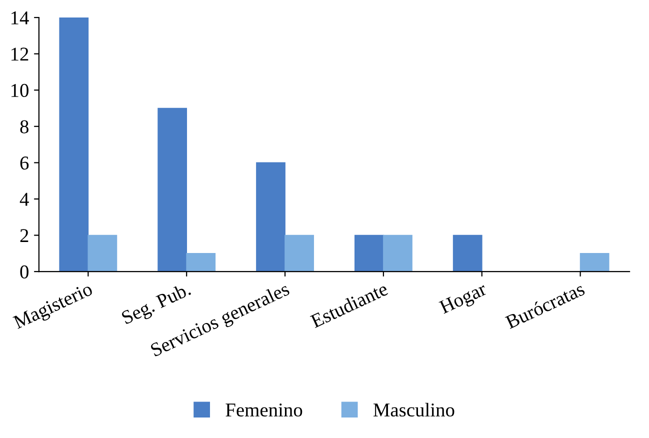  What do you see at coordinates (20, 17) in the screenshot?
I see `y-tick-label: 14` at bounding box center [20, 17].